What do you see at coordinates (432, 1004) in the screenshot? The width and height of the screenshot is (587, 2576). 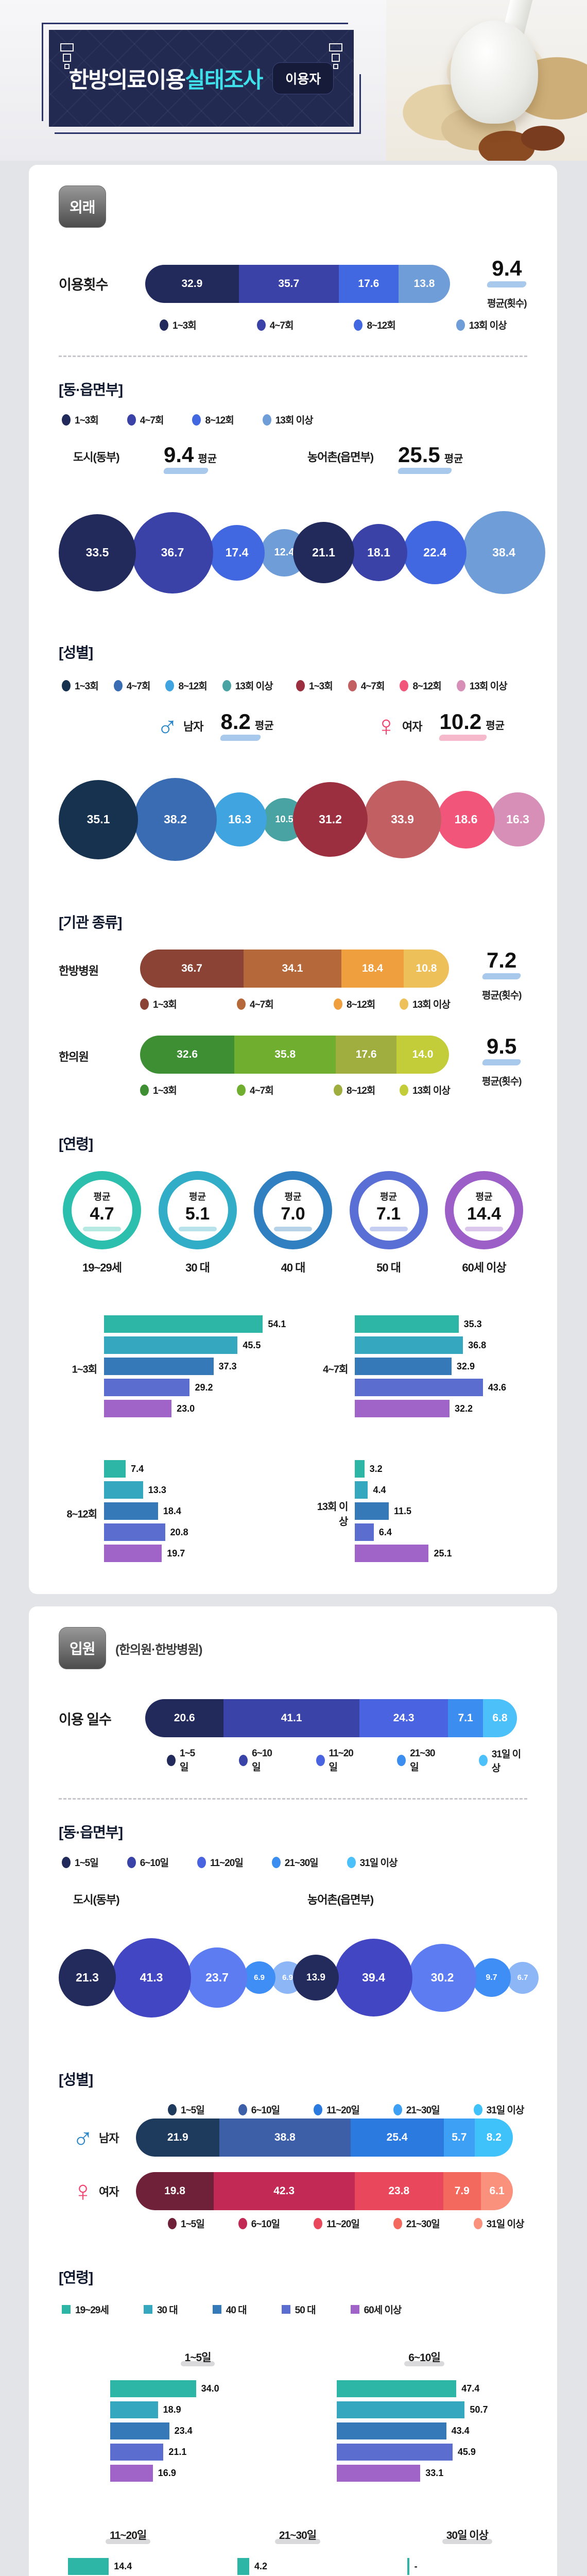 I see `legend-label: 13회 이상` at bounding box center [432, 1004].